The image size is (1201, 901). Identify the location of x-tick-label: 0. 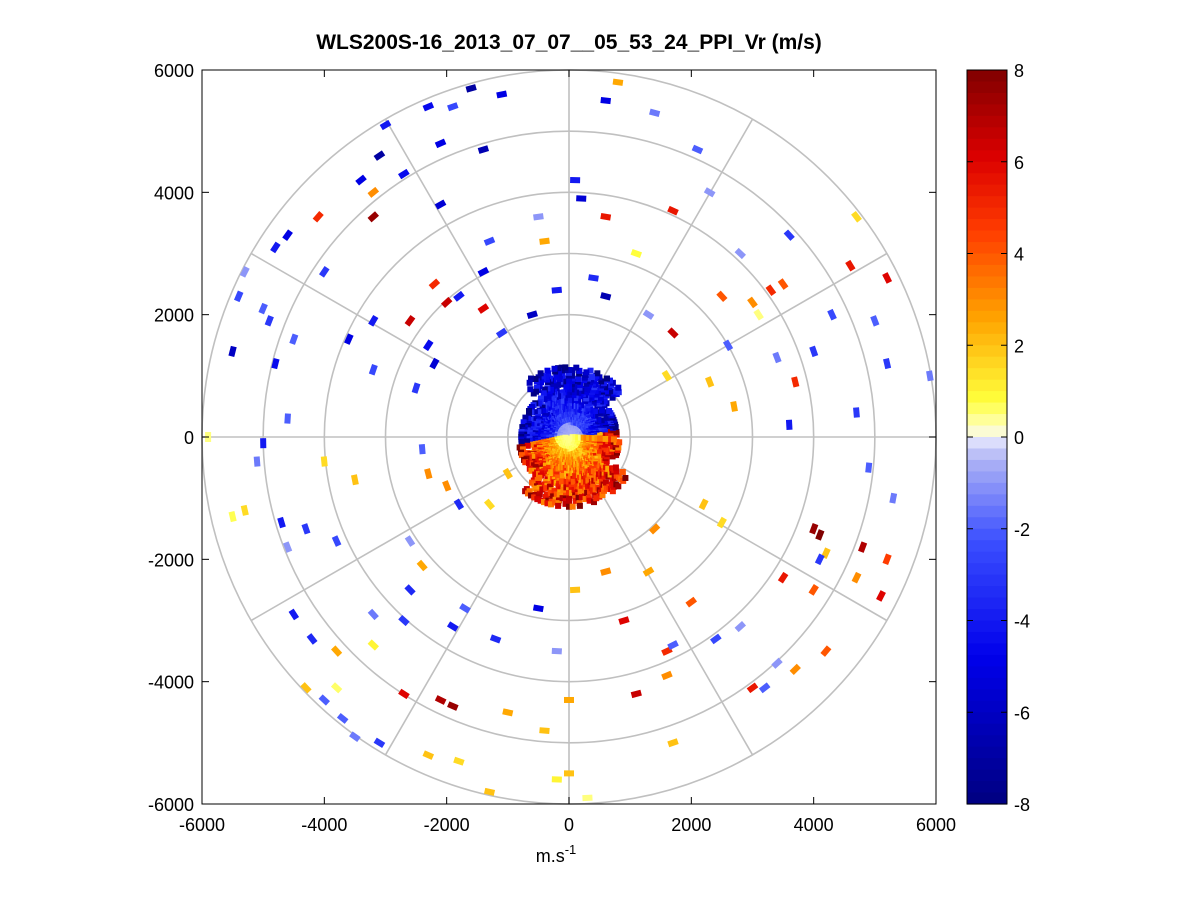
(569, 825).